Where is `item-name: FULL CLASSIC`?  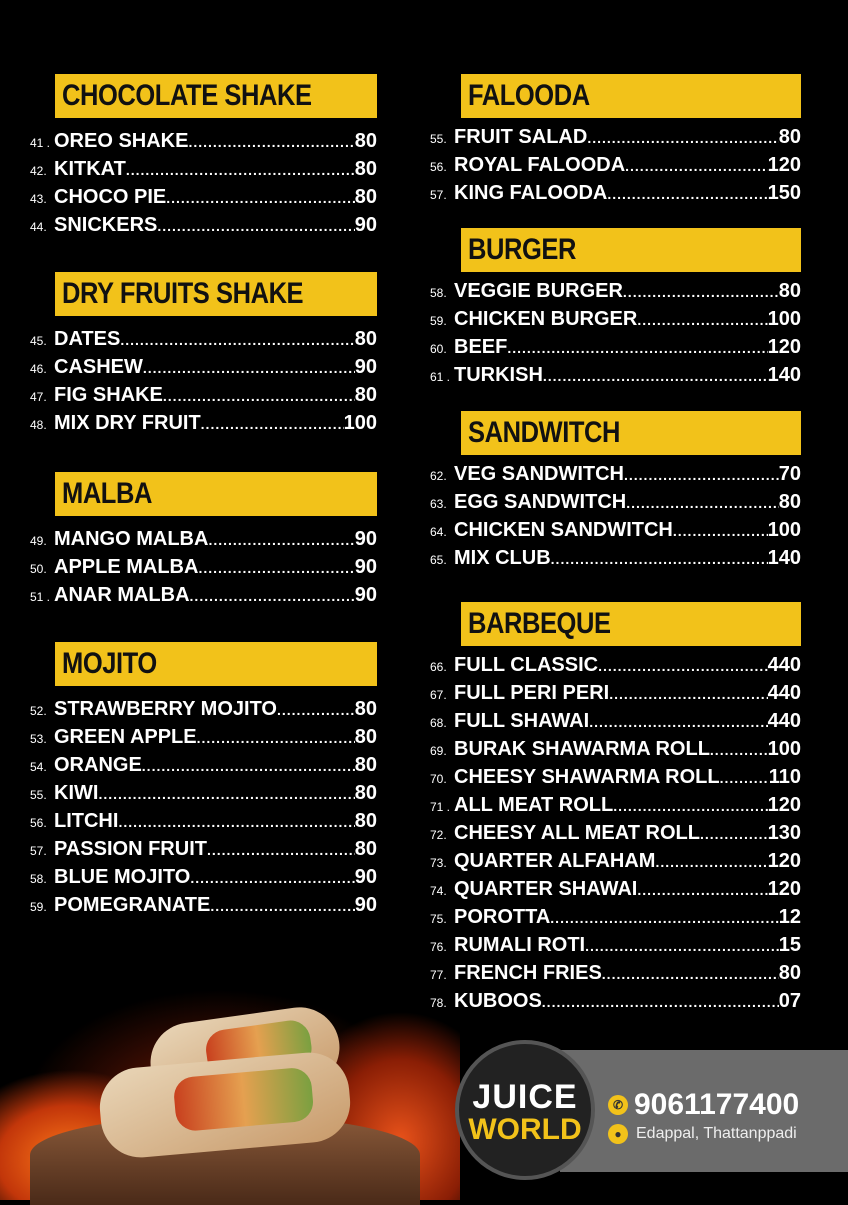 item-name: FULL CLASSIC is located at coordinates (526, 665).